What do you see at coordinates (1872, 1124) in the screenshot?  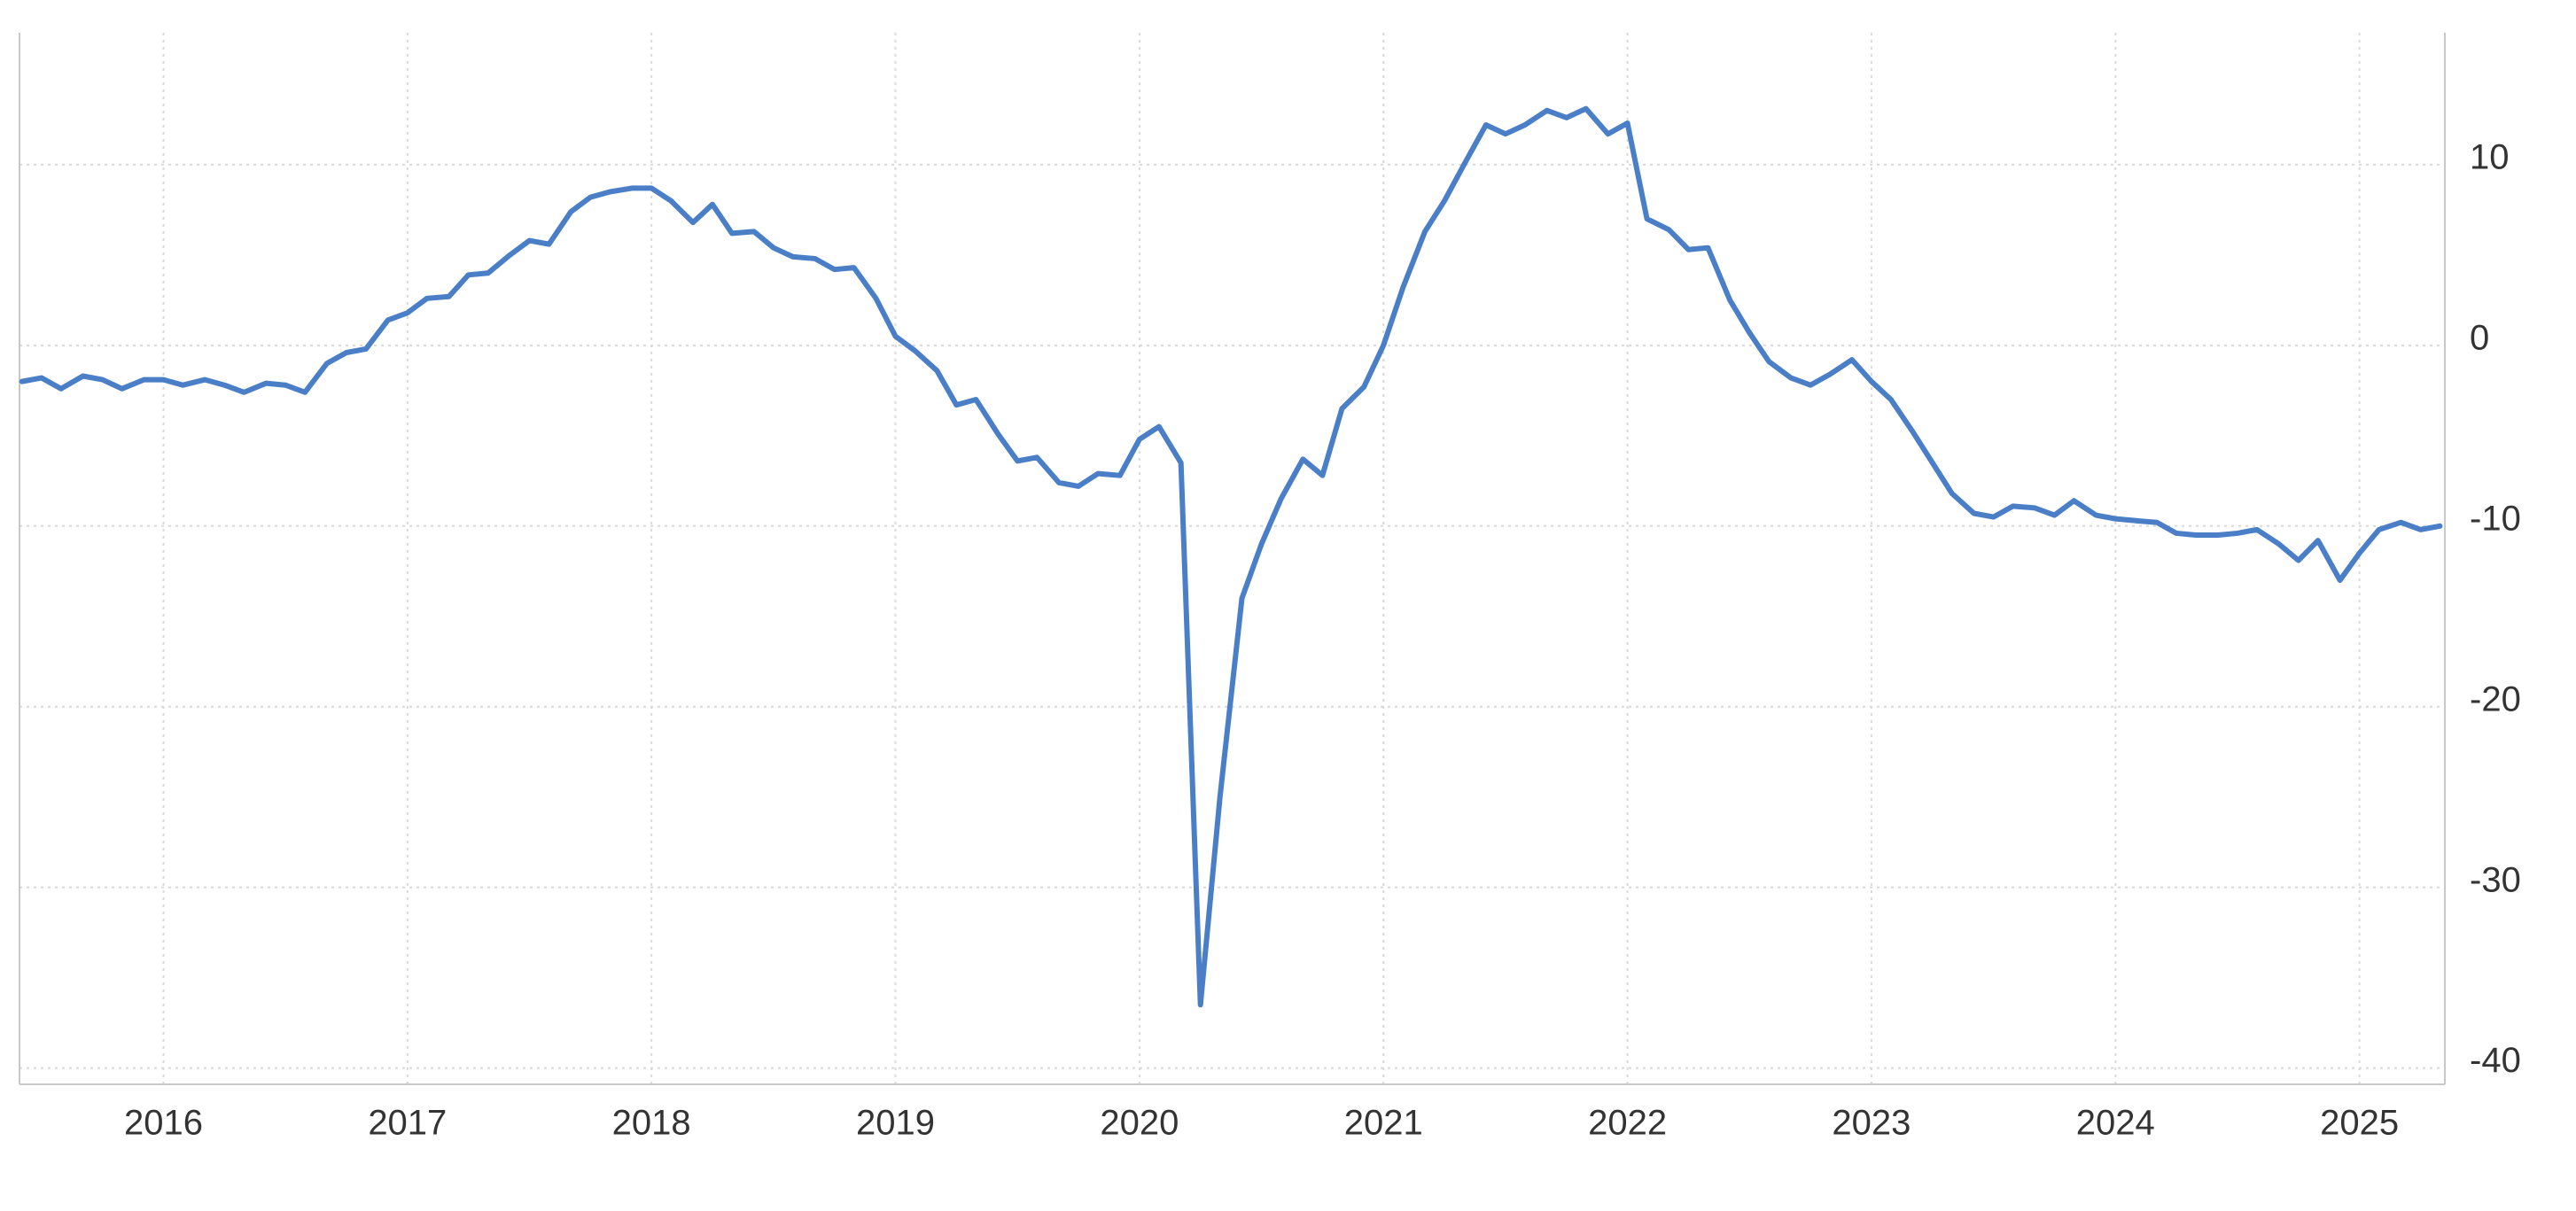 I see `x-tick-label: 2023` at bounding box center [1872, 1124].